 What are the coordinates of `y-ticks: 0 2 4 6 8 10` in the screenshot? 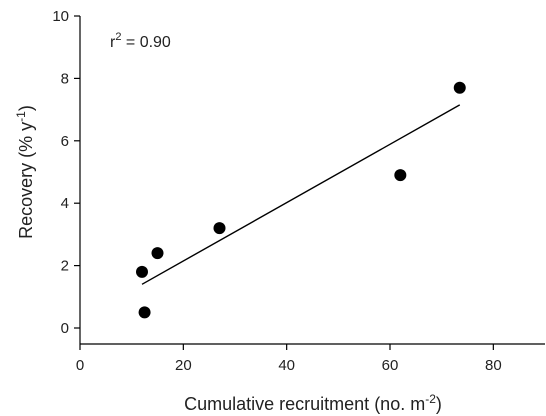 It's located at (66, 172).